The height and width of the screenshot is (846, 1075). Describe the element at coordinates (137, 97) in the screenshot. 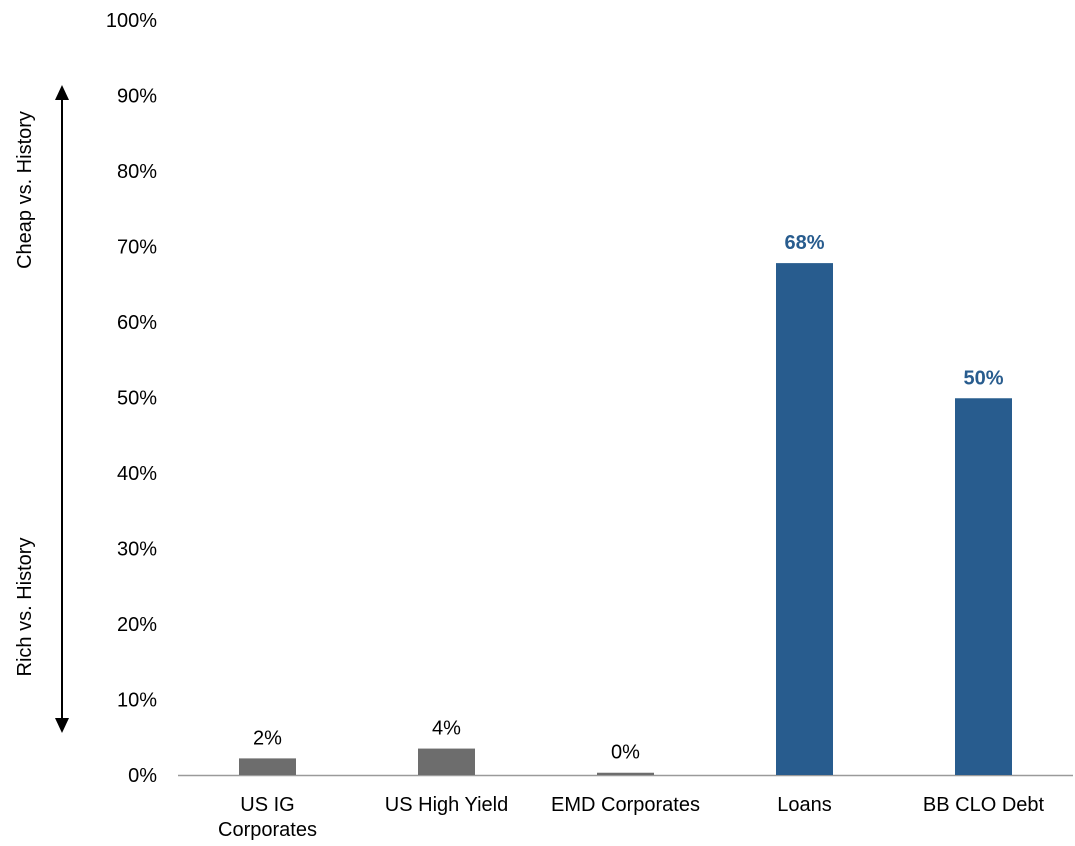

I see `y-tick-label: 90%` at that location.